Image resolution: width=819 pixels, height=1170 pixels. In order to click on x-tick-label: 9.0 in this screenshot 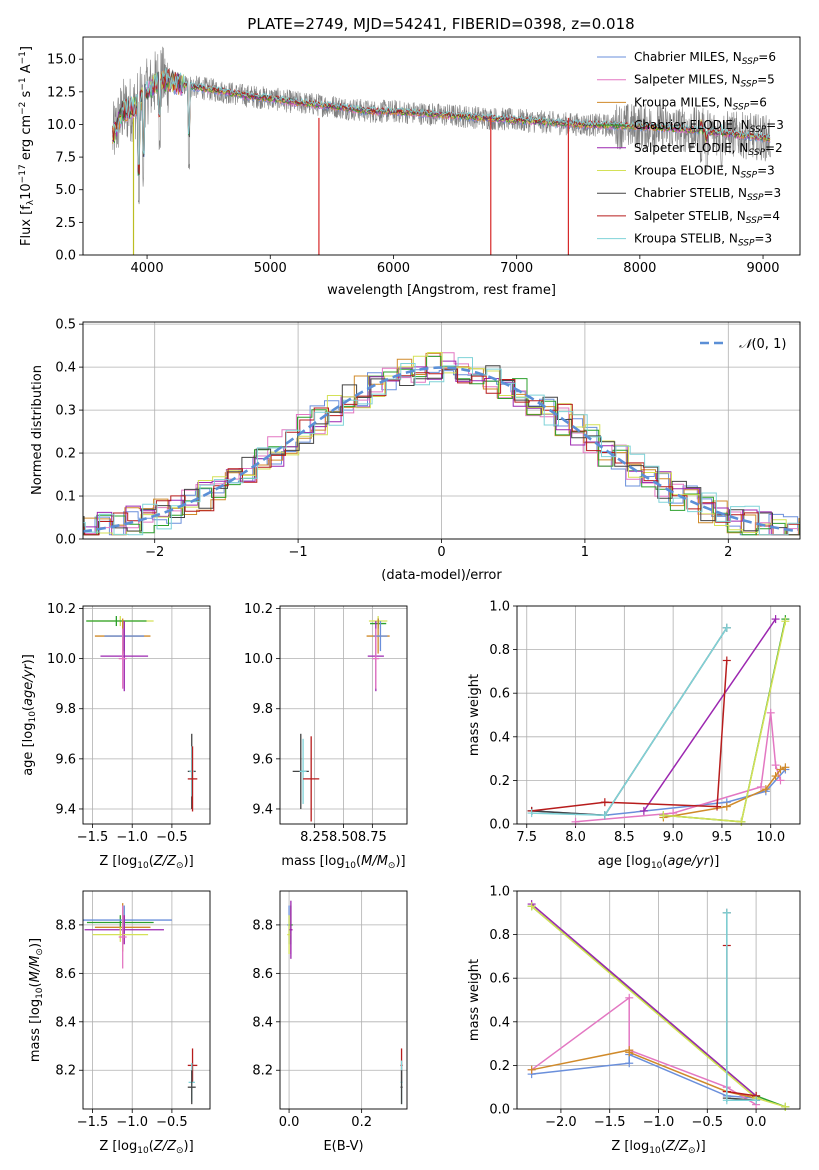, I will do `click(673, 837)`.